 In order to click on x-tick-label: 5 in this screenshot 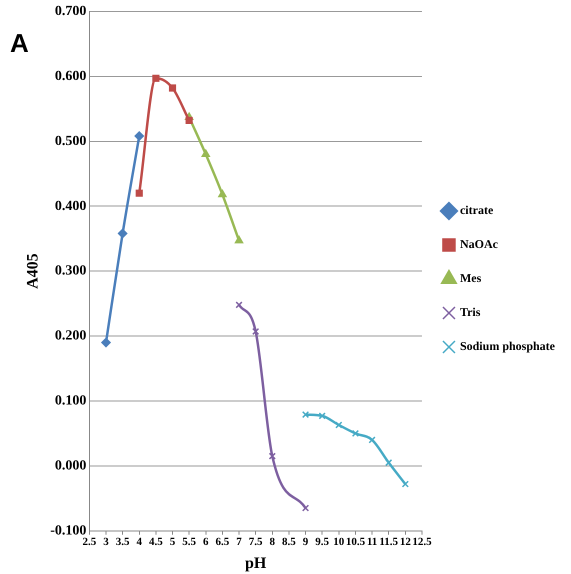, I will do `click(173, 542)`.